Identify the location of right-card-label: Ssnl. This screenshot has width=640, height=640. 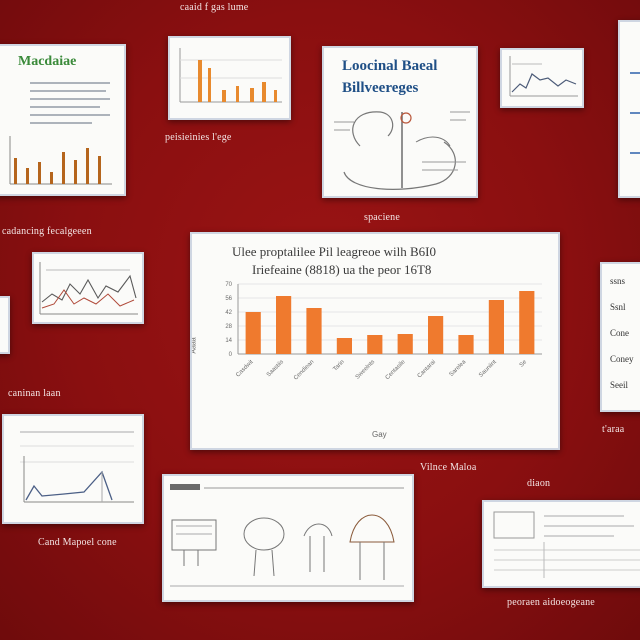
(618, 307).